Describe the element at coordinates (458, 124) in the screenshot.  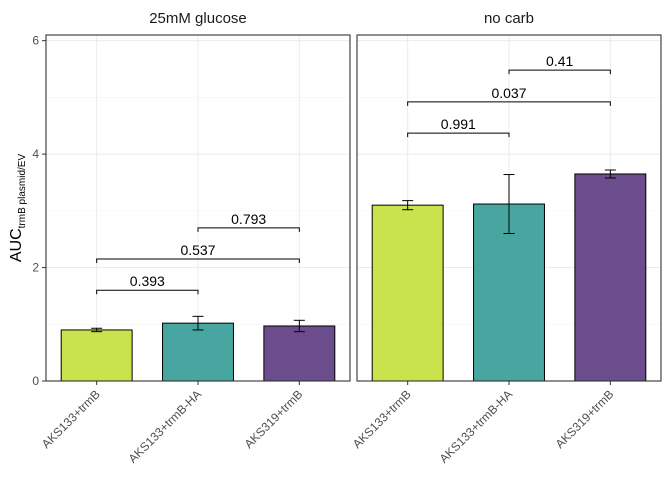
I see `p-value-label: 0.991` at that location.